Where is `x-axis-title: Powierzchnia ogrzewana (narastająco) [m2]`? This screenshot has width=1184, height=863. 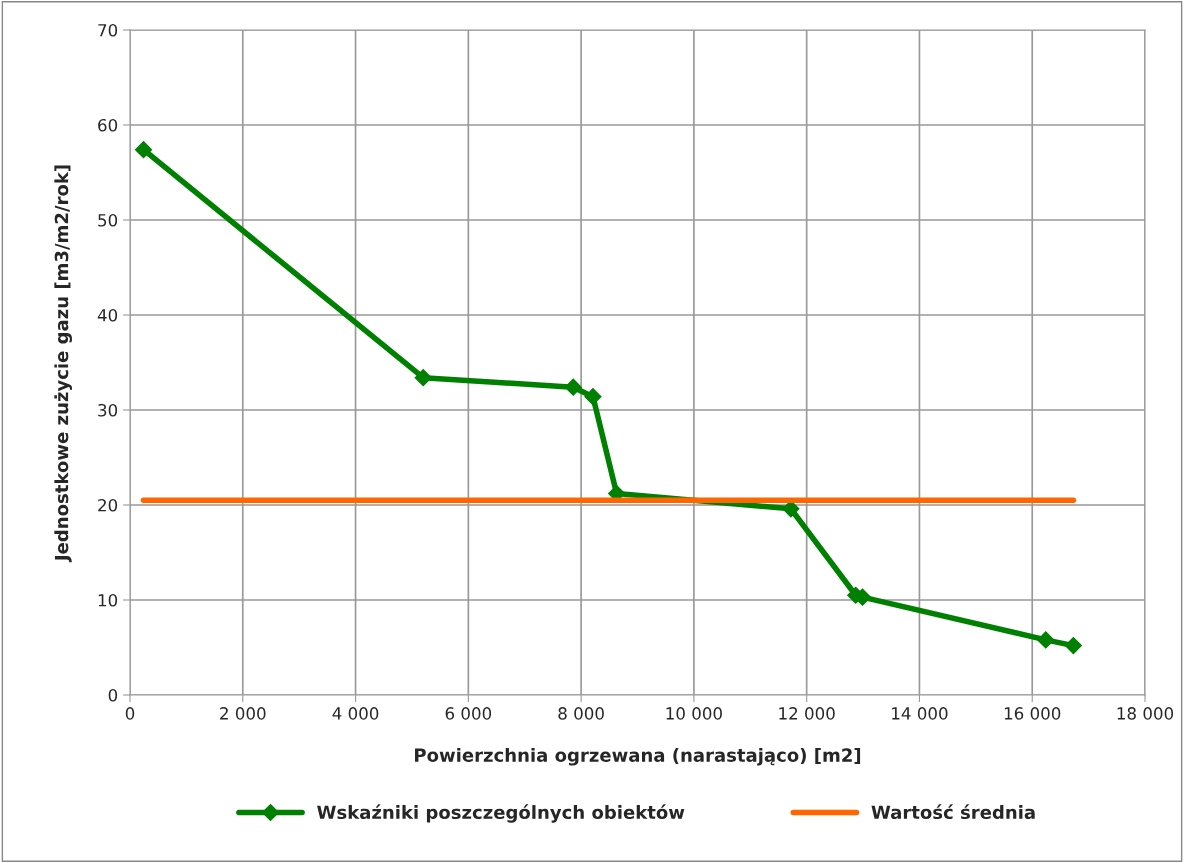
x-axis-title: Powierzchnia ogrzewana (narastająco) [m2] is located at coordinates (638, 756).